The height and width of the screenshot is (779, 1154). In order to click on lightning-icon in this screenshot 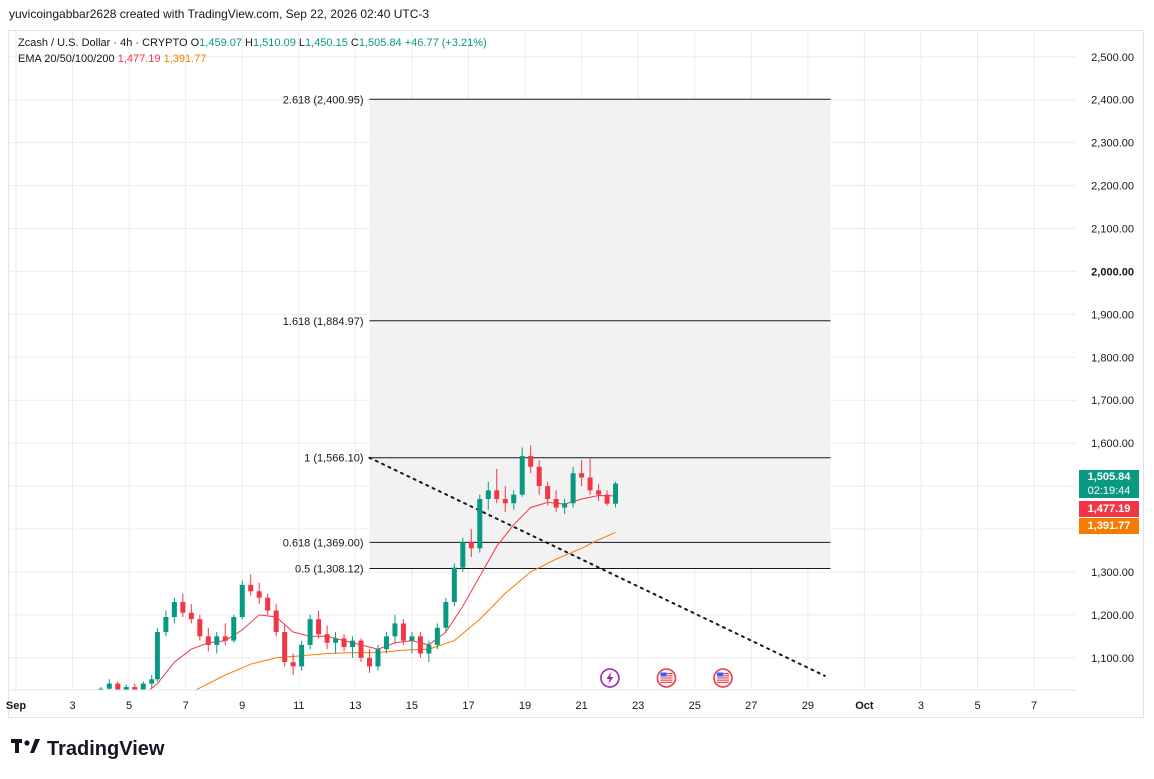, I will do `click(610, 678)`.